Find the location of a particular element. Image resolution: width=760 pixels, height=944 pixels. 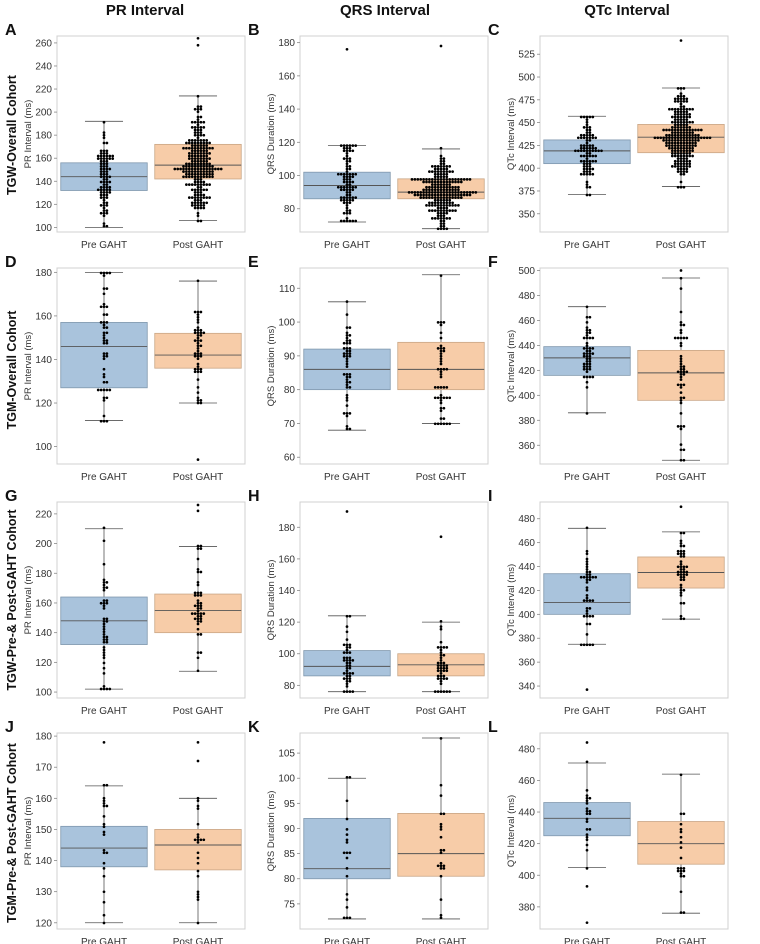

y-tick-label: 75 is located at coordinates (290, 904).